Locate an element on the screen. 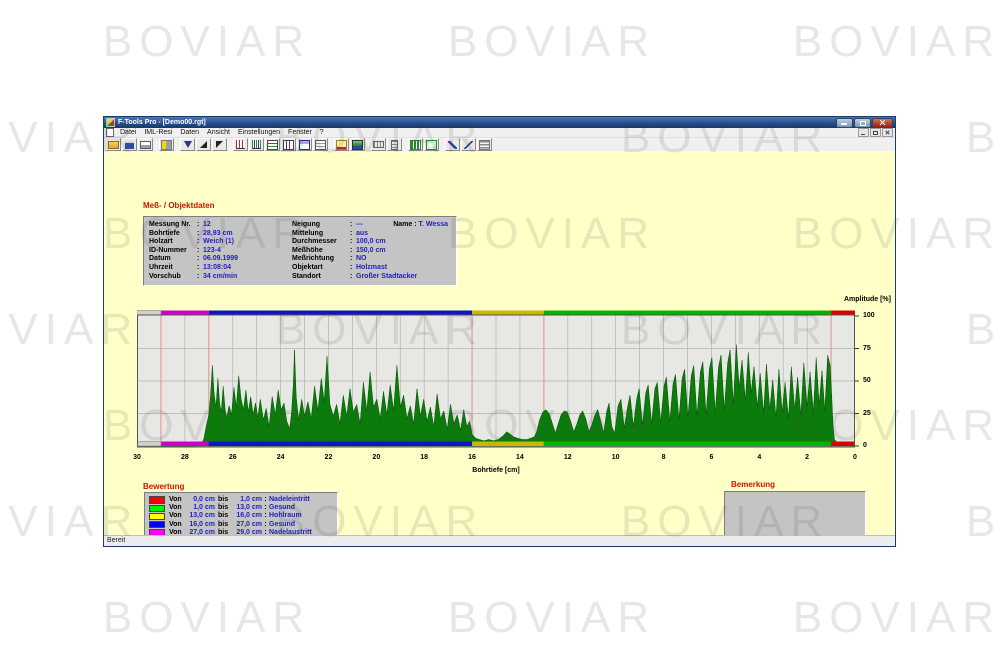  ruler-a-icon is located at coordinates (378, 144).